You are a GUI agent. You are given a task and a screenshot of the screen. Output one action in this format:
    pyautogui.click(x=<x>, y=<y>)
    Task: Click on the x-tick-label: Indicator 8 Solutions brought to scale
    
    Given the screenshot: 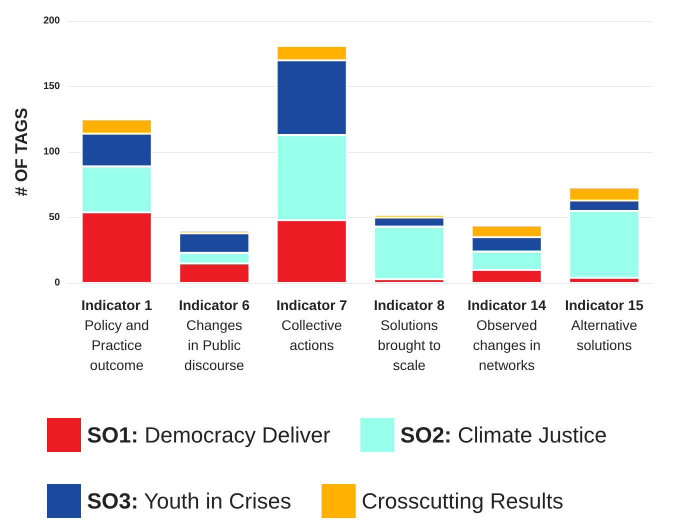 What is the action you would take?
    pyautogui.click(x=409, y=335)
    